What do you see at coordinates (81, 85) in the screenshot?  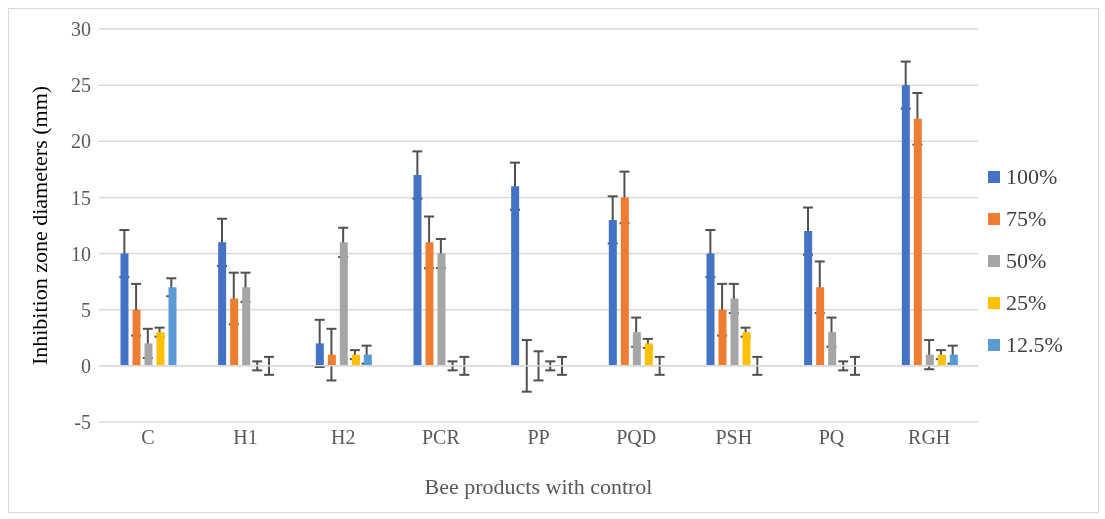 I see `y-tick-label: 25` at bounding box center [81, 85].